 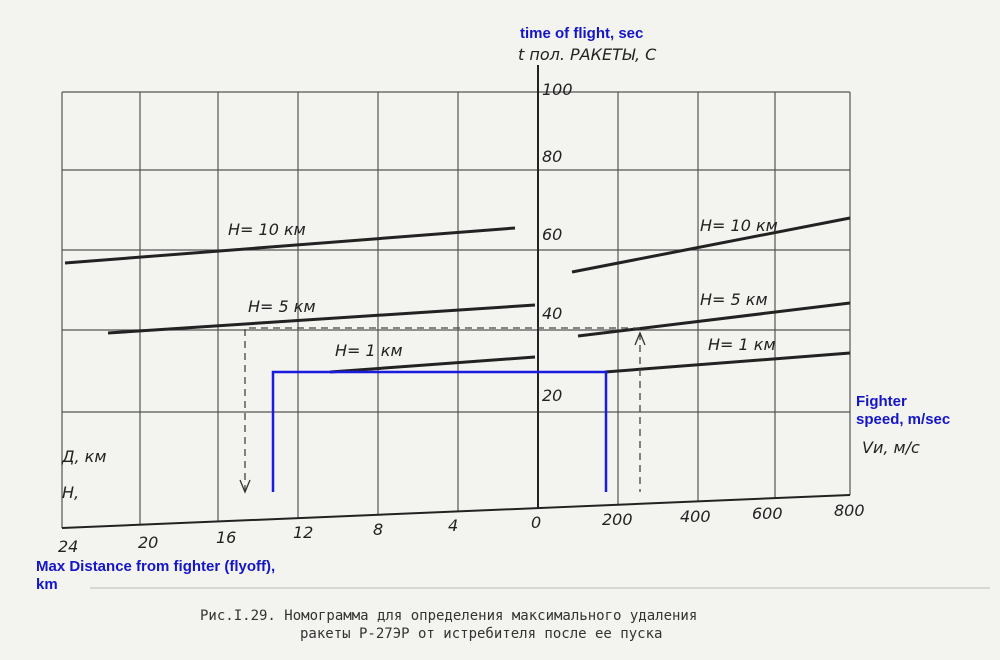 I want to click on y-label: 40, so click(x=552, y=313).